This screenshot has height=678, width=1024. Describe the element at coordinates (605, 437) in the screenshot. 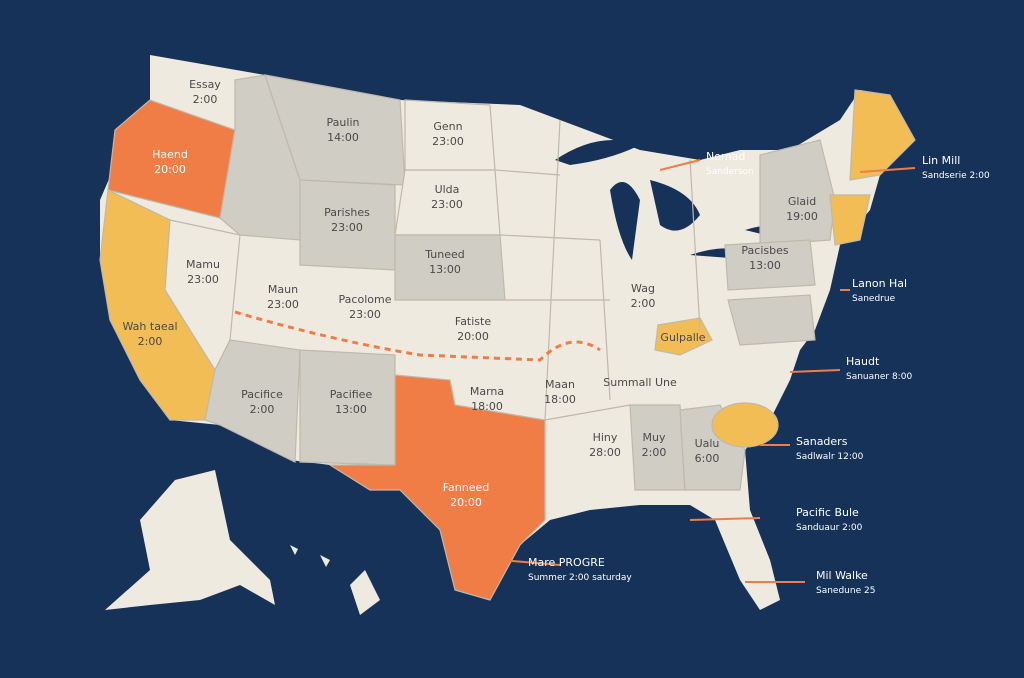

I see `state-name: Hiny` at that location.